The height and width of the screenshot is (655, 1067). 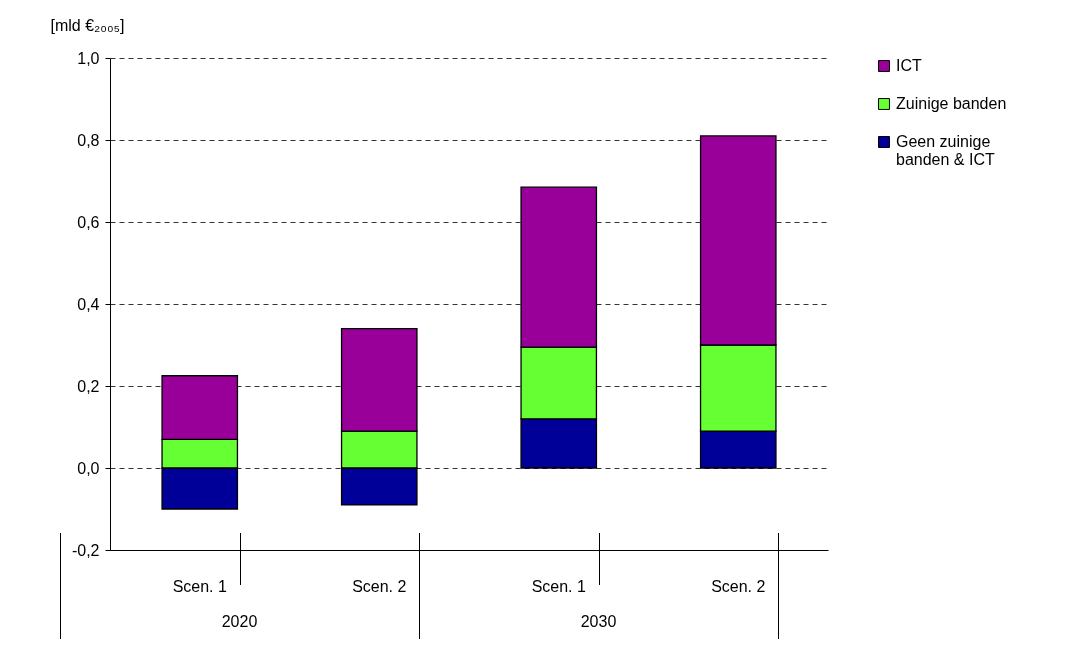 What do you see at coordinates (239, 622) in the screenshot?
I see `text: 2020` at bounding box center [239, 622].